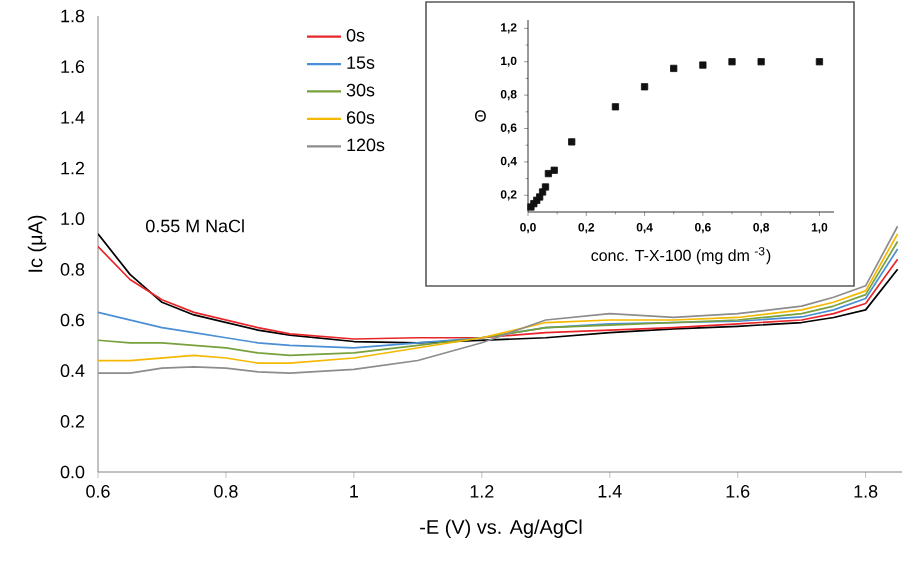 Image resolution: width=902 pixels, height=570 pixels. What do you see at coordinates (360, 90) in the screenshot?
I see `legend-label: 30s` at bounding box center [360, 90].